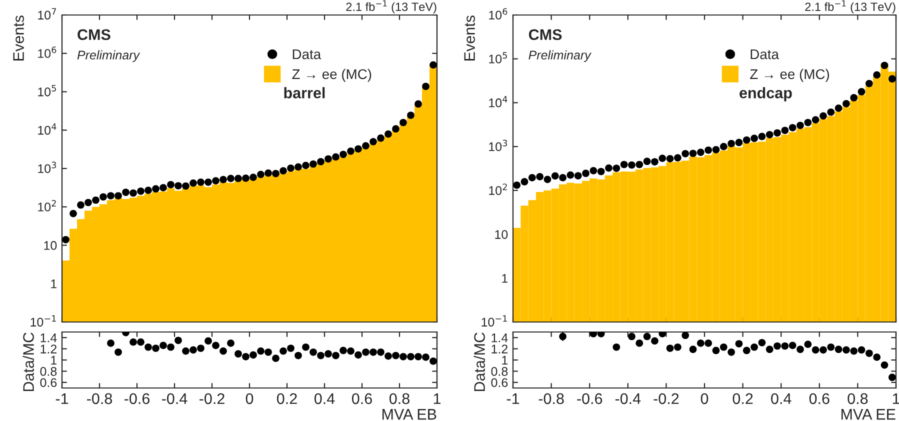 Image resolution: width=899 pixels, height=421 pixels. Describe the element at coordinates (47, 206) in the screenshot. I see `y-tick-label: 10$^{2}$` at that location.